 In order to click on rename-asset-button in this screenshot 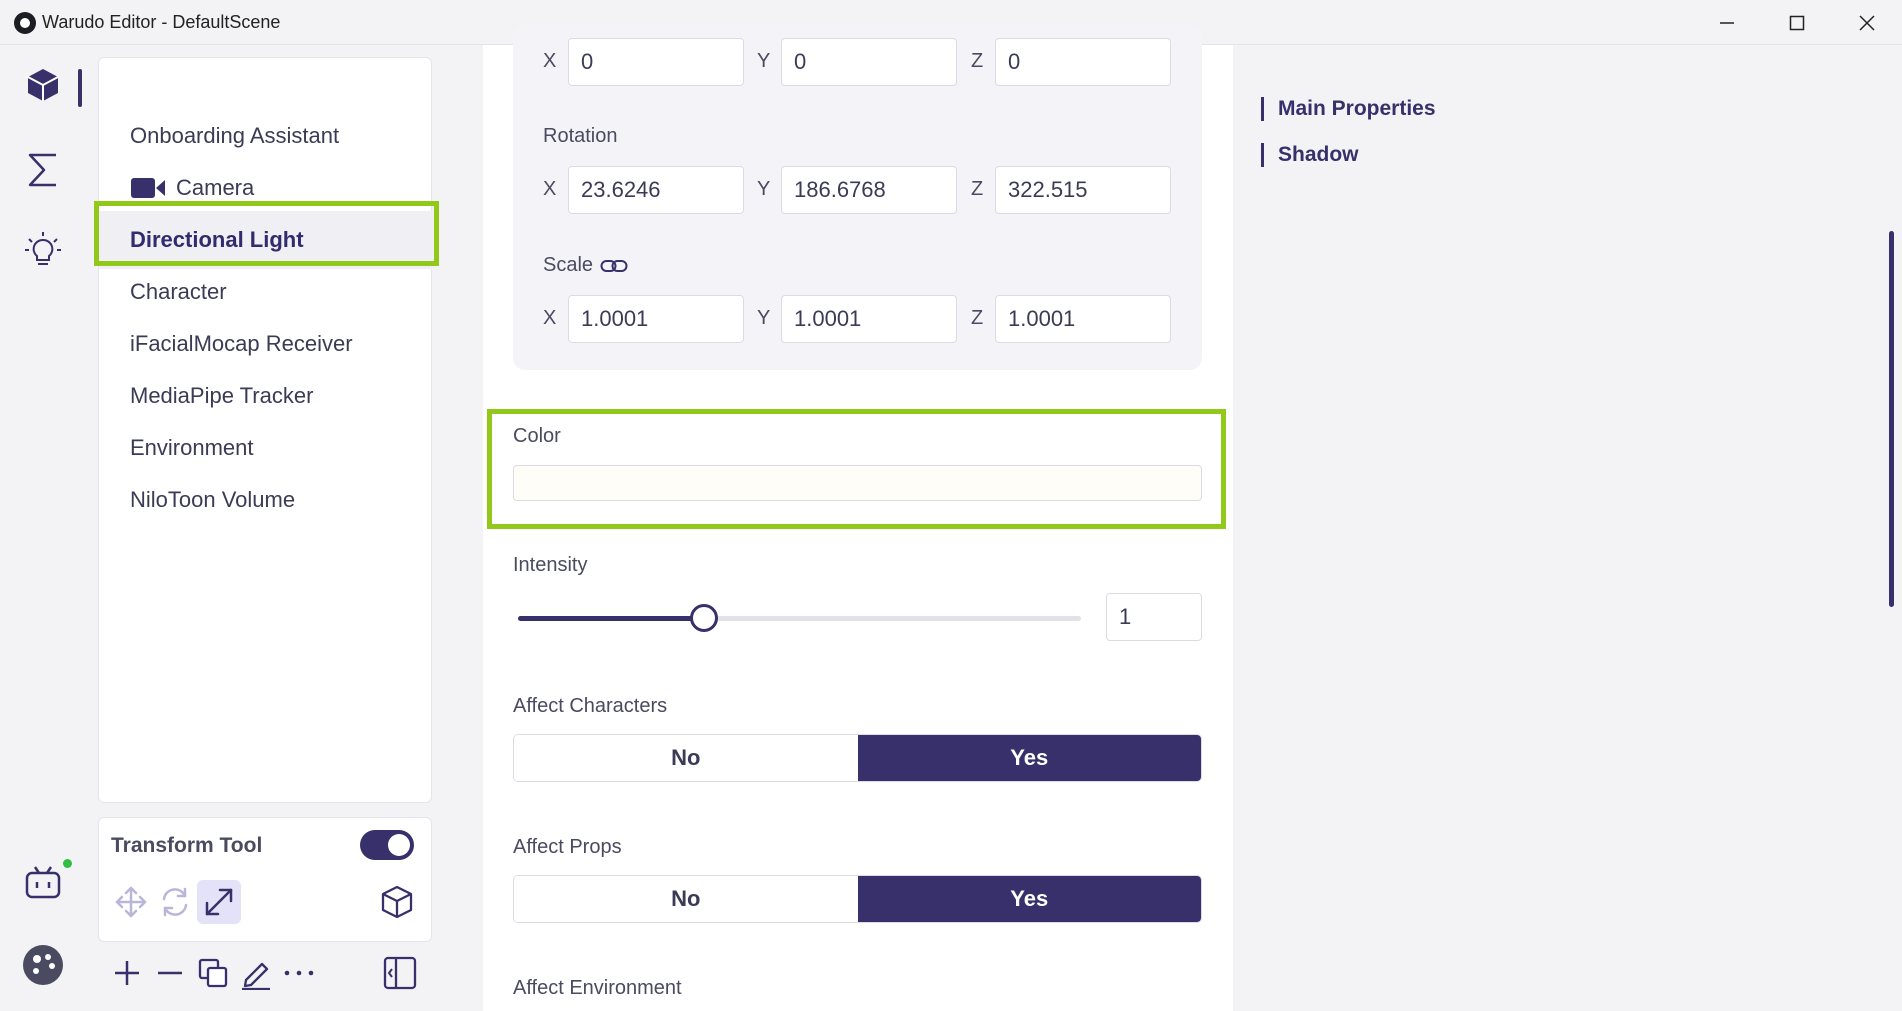, I will do `click(256, 973)`.